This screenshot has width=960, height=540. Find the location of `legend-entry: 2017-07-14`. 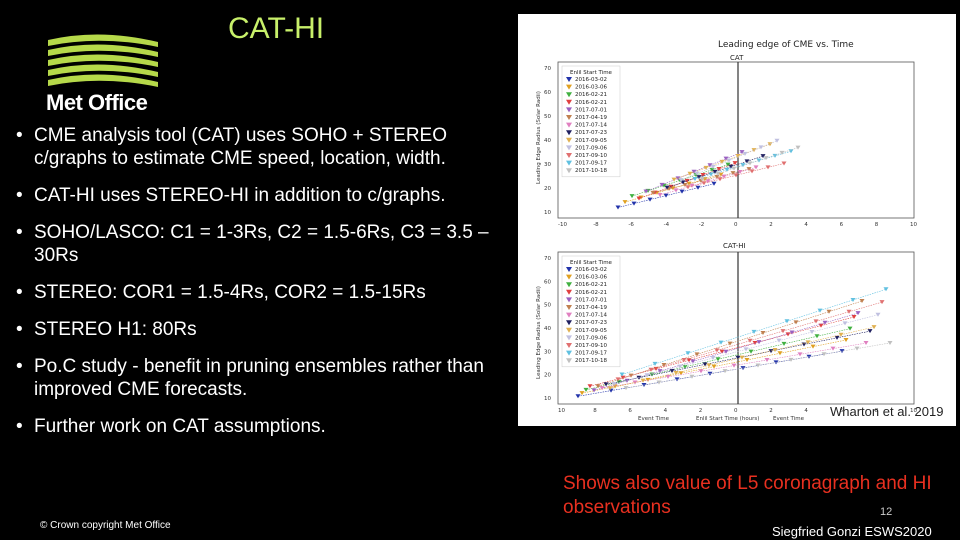

legend-entry: 2017-07-14 is located at coordinates (591, 126).